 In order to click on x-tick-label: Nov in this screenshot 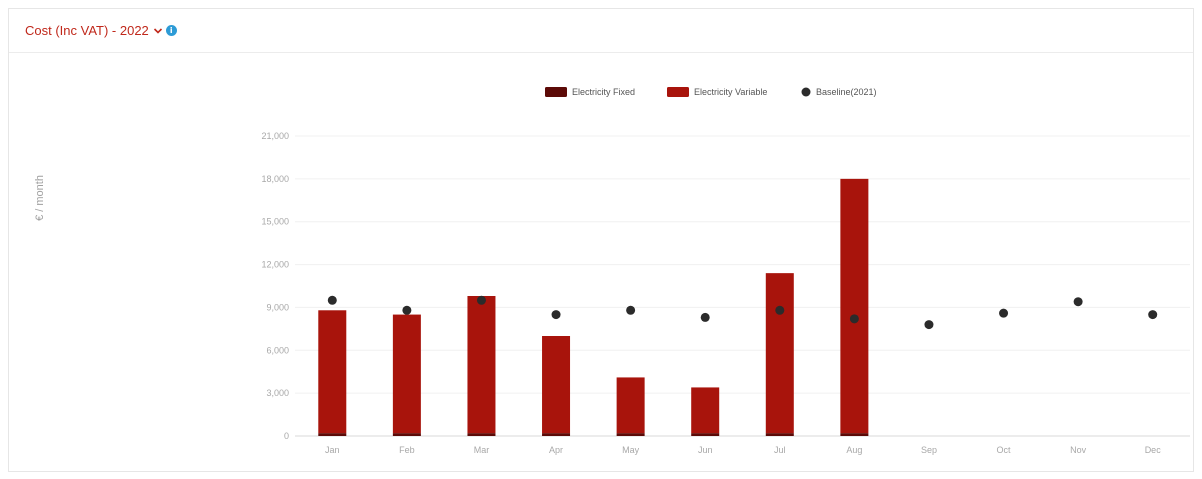, I will do `click(1078, 450)`.